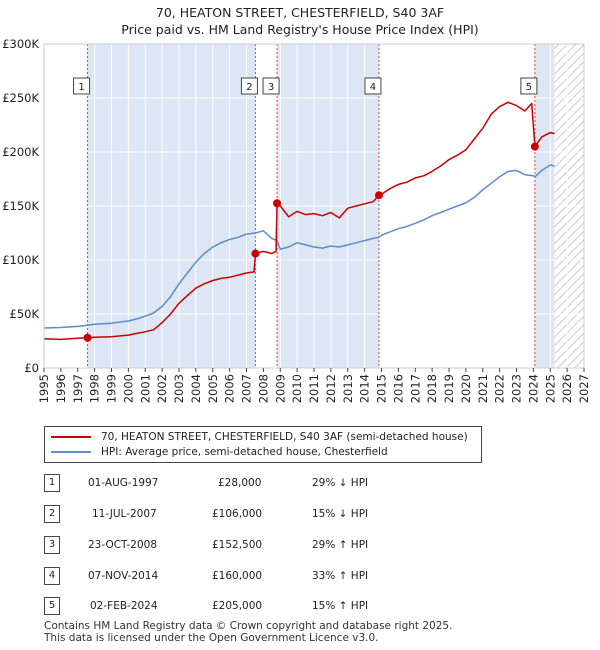 The width and height of the screenshot is (600, 650). Describe the element at coordinates (449, 388) in the screenshot. I see `x-tick-label: 2019` at that location.